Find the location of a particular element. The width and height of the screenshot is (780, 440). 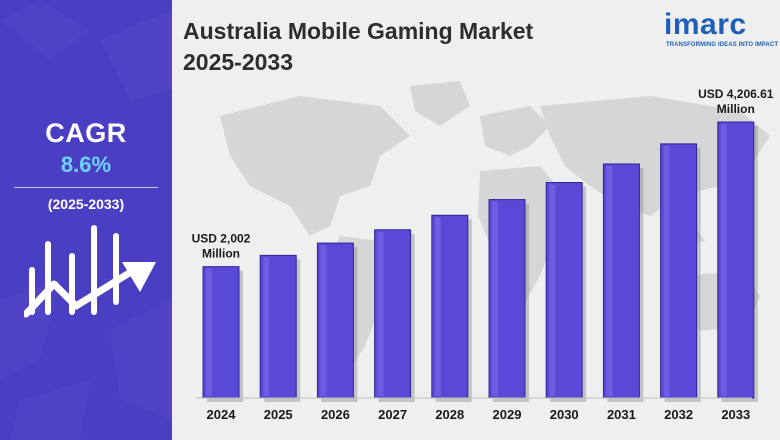

bar-2028 is located at coordinates (451, 308).